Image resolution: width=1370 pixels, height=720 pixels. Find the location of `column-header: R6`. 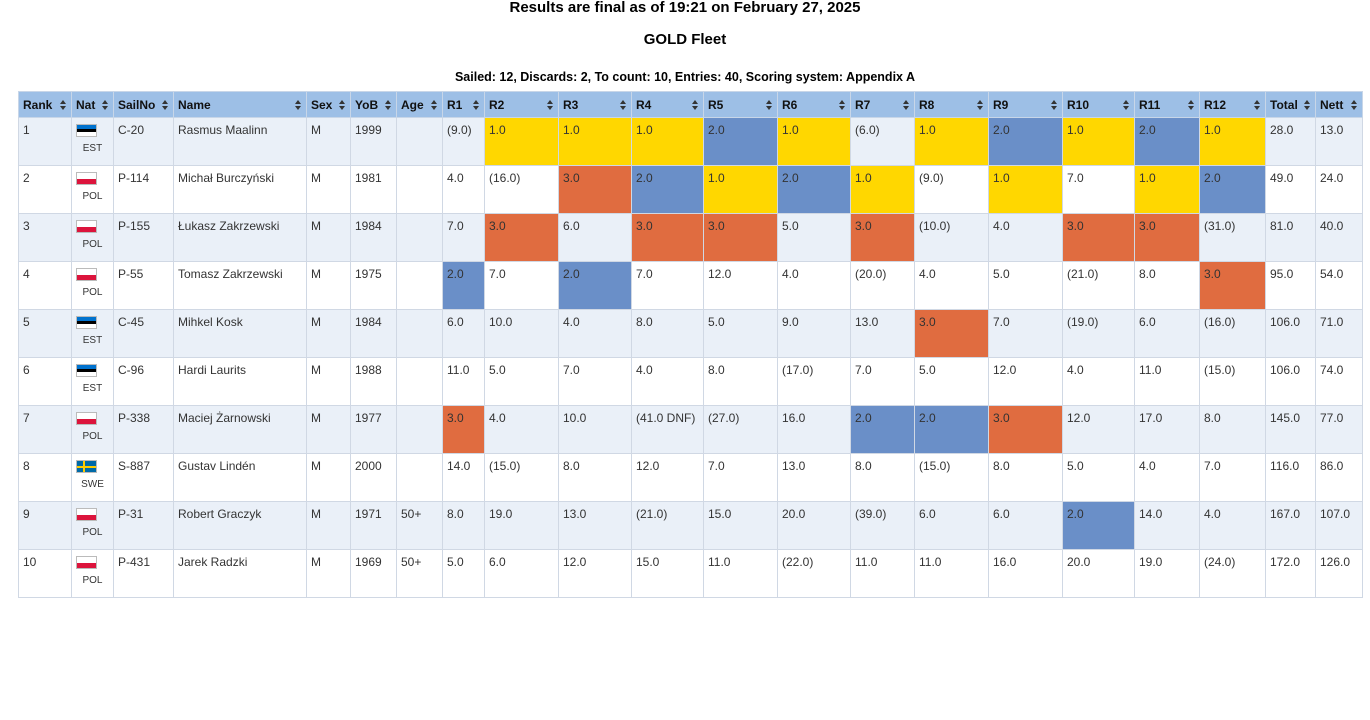

column-header: R6 is located at coordinates (814, 104).